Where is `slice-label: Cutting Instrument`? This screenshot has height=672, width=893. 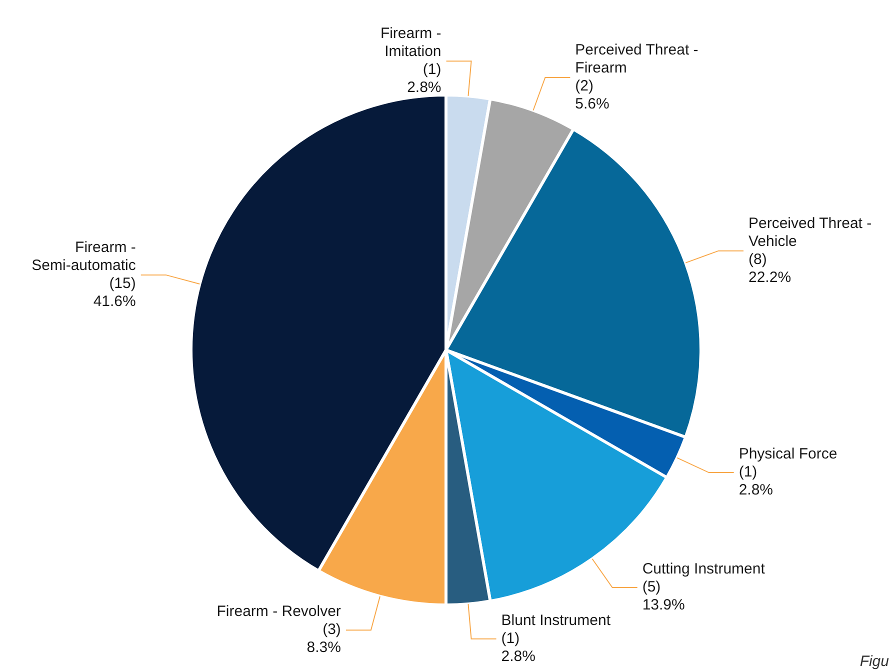
slice-label: Cutting Instrument is located at coordinates (704, 569).